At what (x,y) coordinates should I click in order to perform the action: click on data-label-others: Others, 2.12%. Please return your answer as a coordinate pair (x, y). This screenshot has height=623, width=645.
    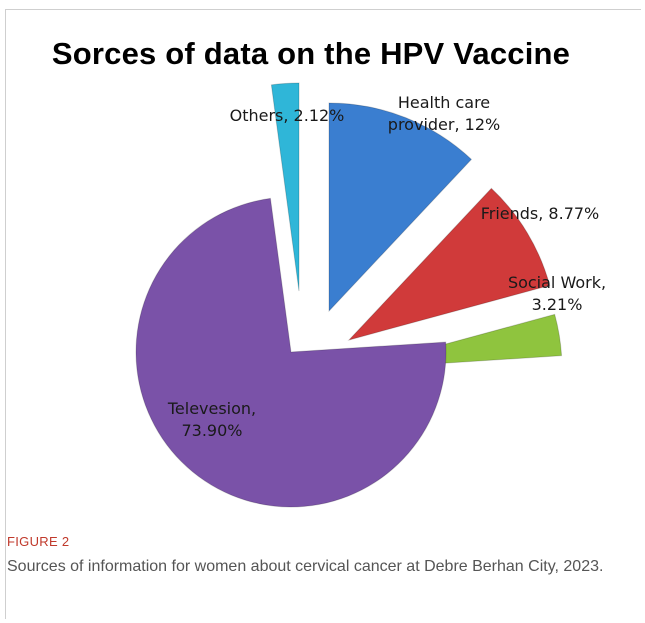
    Looking at the image, I should click on (287, 115).